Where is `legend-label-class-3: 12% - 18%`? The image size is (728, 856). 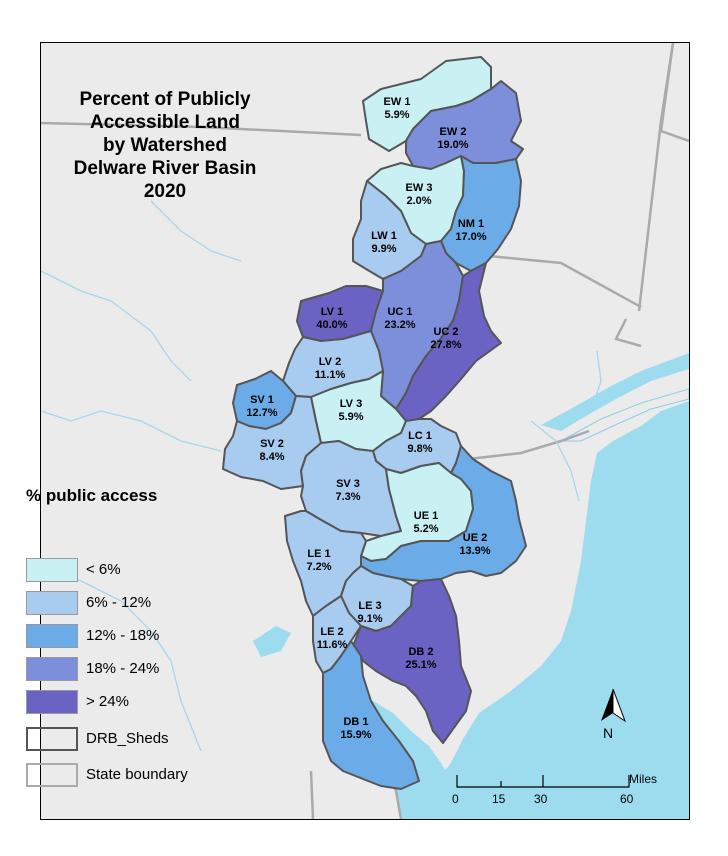
legend-label-class-3: 12% - 18% is located at coordinates (123, 635).